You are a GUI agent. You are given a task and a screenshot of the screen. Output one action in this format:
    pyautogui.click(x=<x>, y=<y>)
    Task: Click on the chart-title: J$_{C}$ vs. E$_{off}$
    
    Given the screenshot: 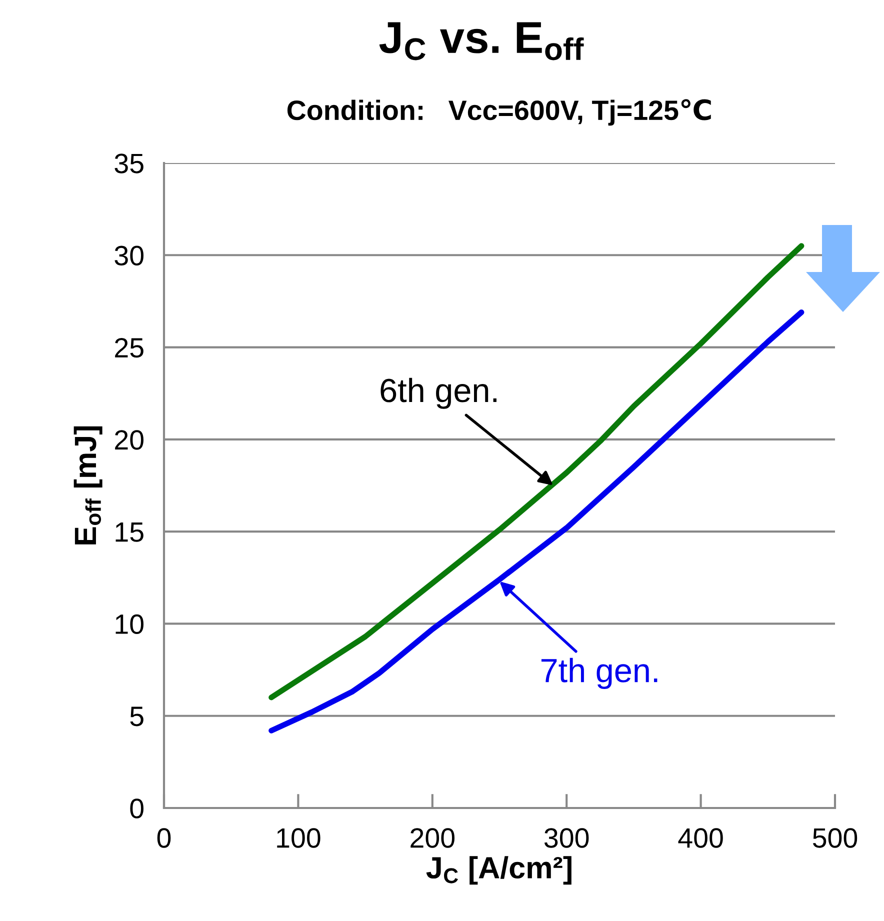 What is the action you would take?
    pyautogui.click(x=481, y=41)
    